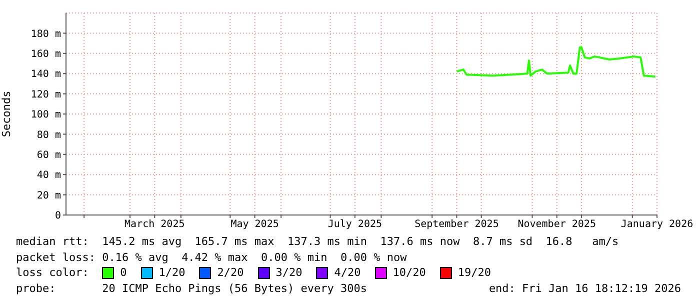  What do you see at coordinates (288, 272) in the screenshot?
I see `legend-label: 3/20` at bounding box center [288, 272].